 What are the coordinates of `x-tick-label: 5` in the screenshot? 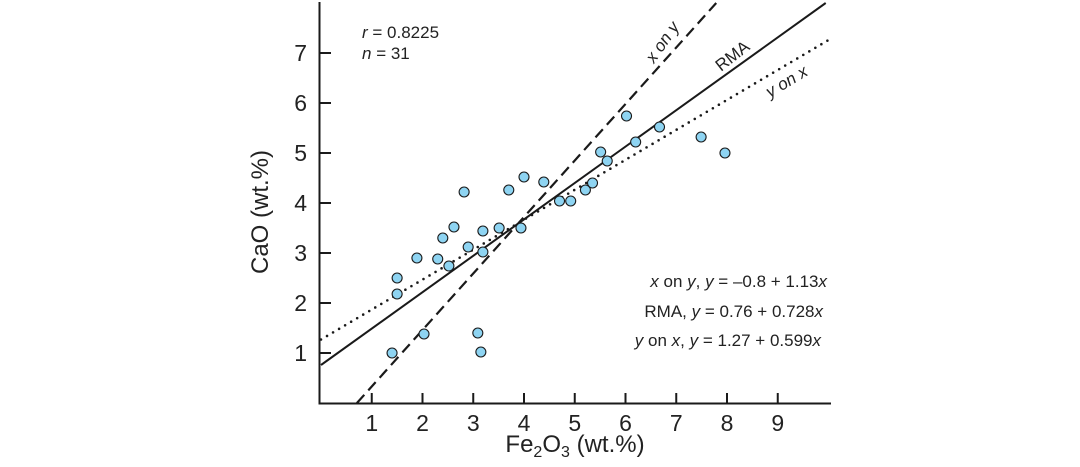 It's located at (574, 423).